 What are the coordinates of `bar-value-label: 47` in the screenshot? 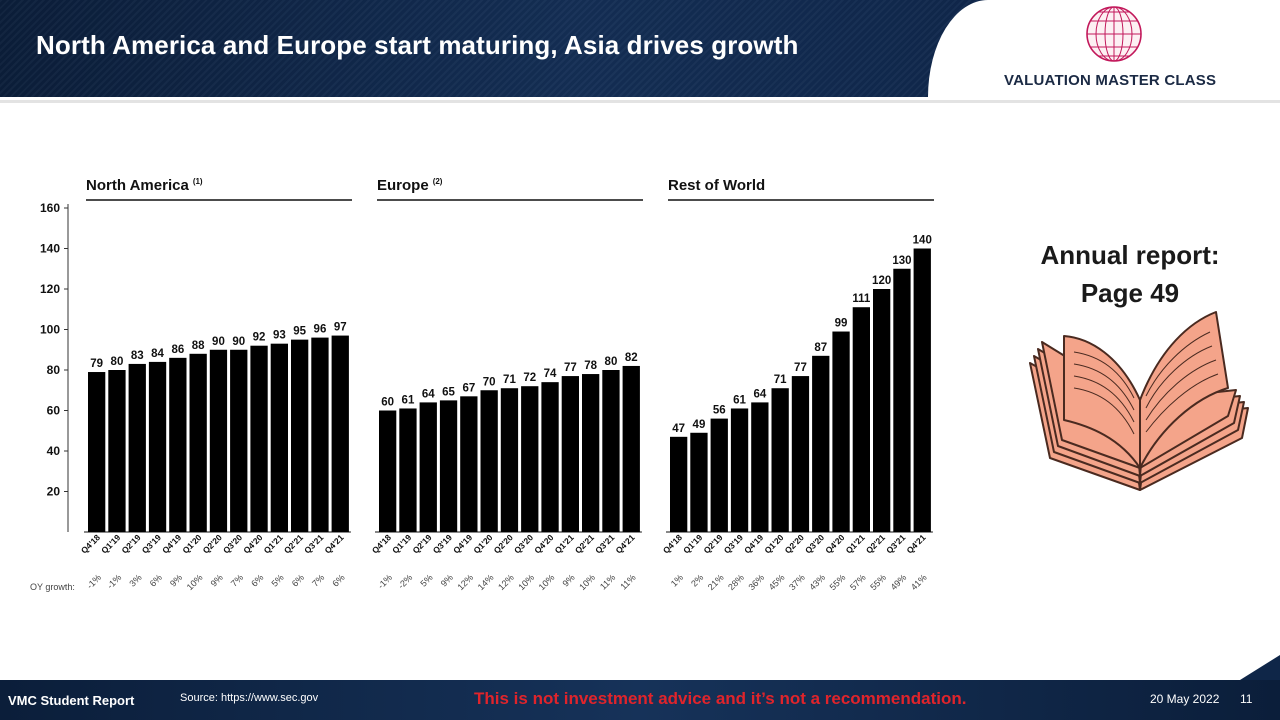 It's located at (678, 429).